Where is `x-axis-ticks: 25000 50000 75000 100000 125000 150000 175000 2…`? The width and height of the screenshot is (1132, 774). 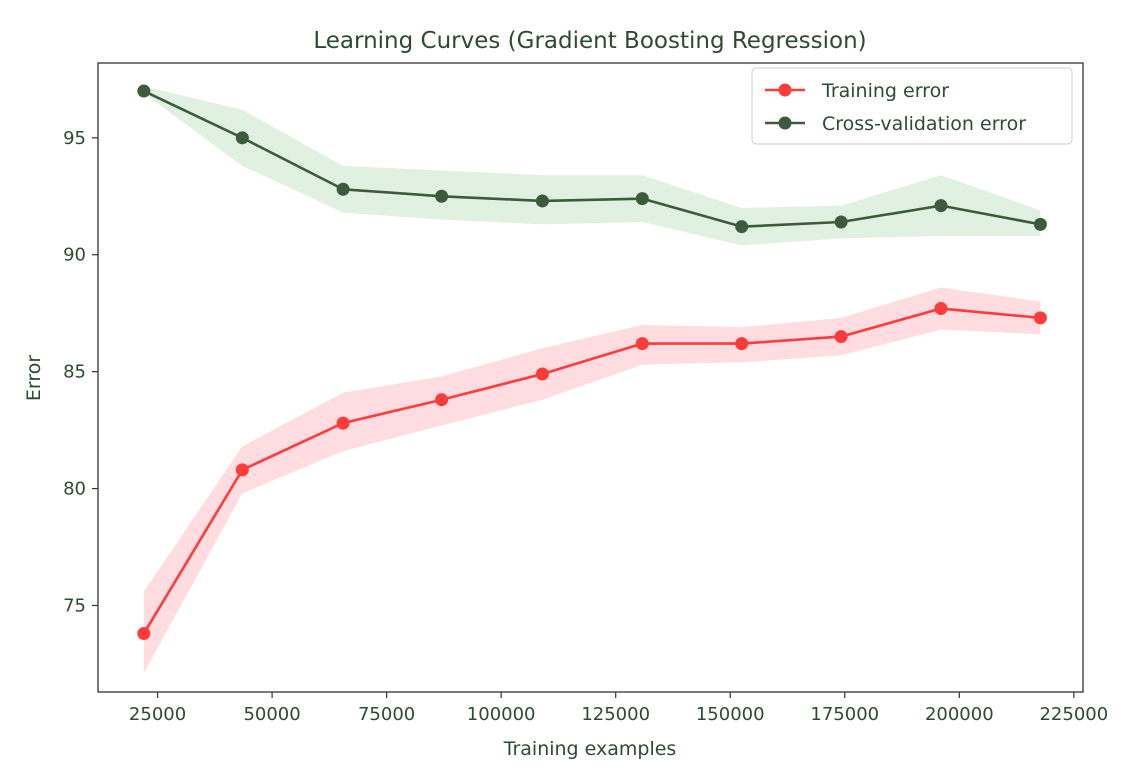
x-axis-ticks: 25000 50000 75000 100000 125000 150000 175000 2… is located at coordinates (618, 708).